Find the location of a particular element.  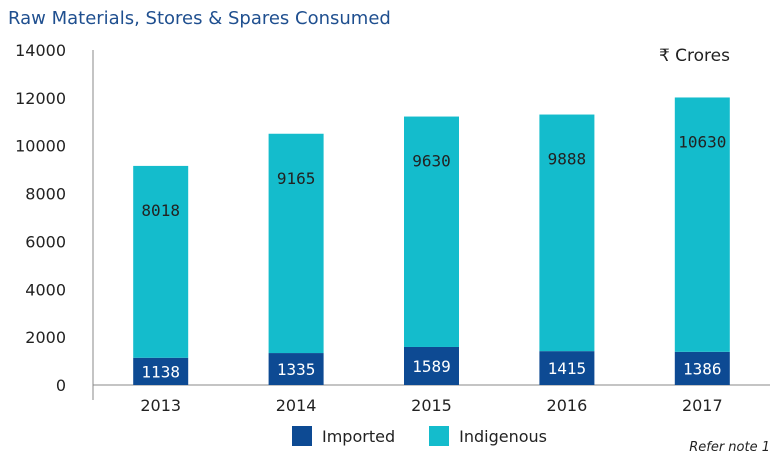

legend-item-indigenous: Indigenous is located at coordinates (488, 436).